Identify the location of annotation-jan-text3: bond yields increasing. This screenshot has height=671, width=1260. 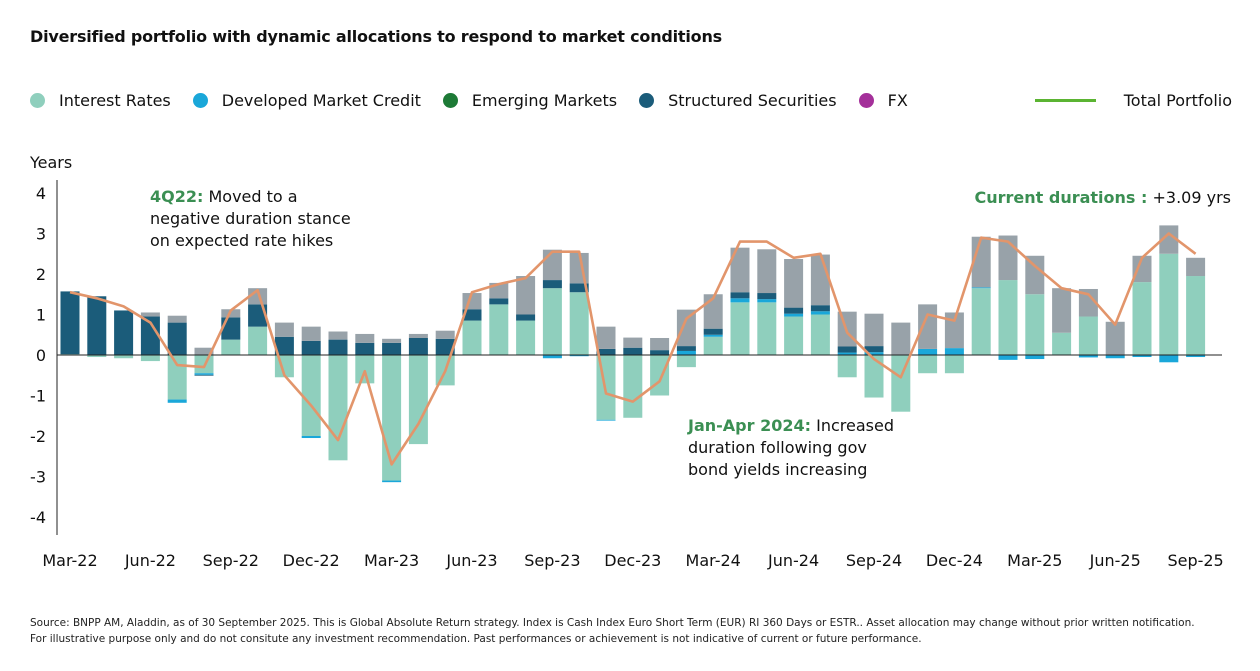
(778, 469).